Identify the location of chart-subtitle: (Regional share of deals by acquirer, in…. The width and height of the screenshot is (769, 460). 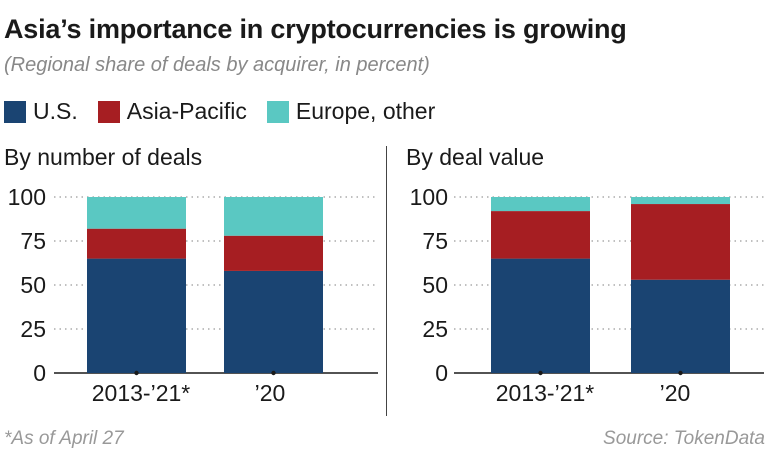
(217, 65).